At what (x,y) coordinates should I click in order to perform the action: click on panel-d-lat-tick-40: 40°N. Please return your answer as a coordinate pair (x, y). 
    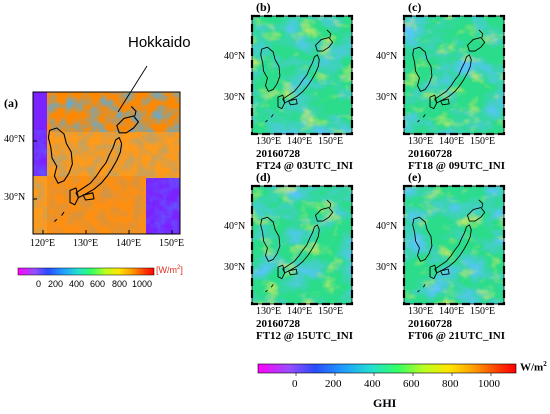
    Looking at the image, I should click on (235, 226).